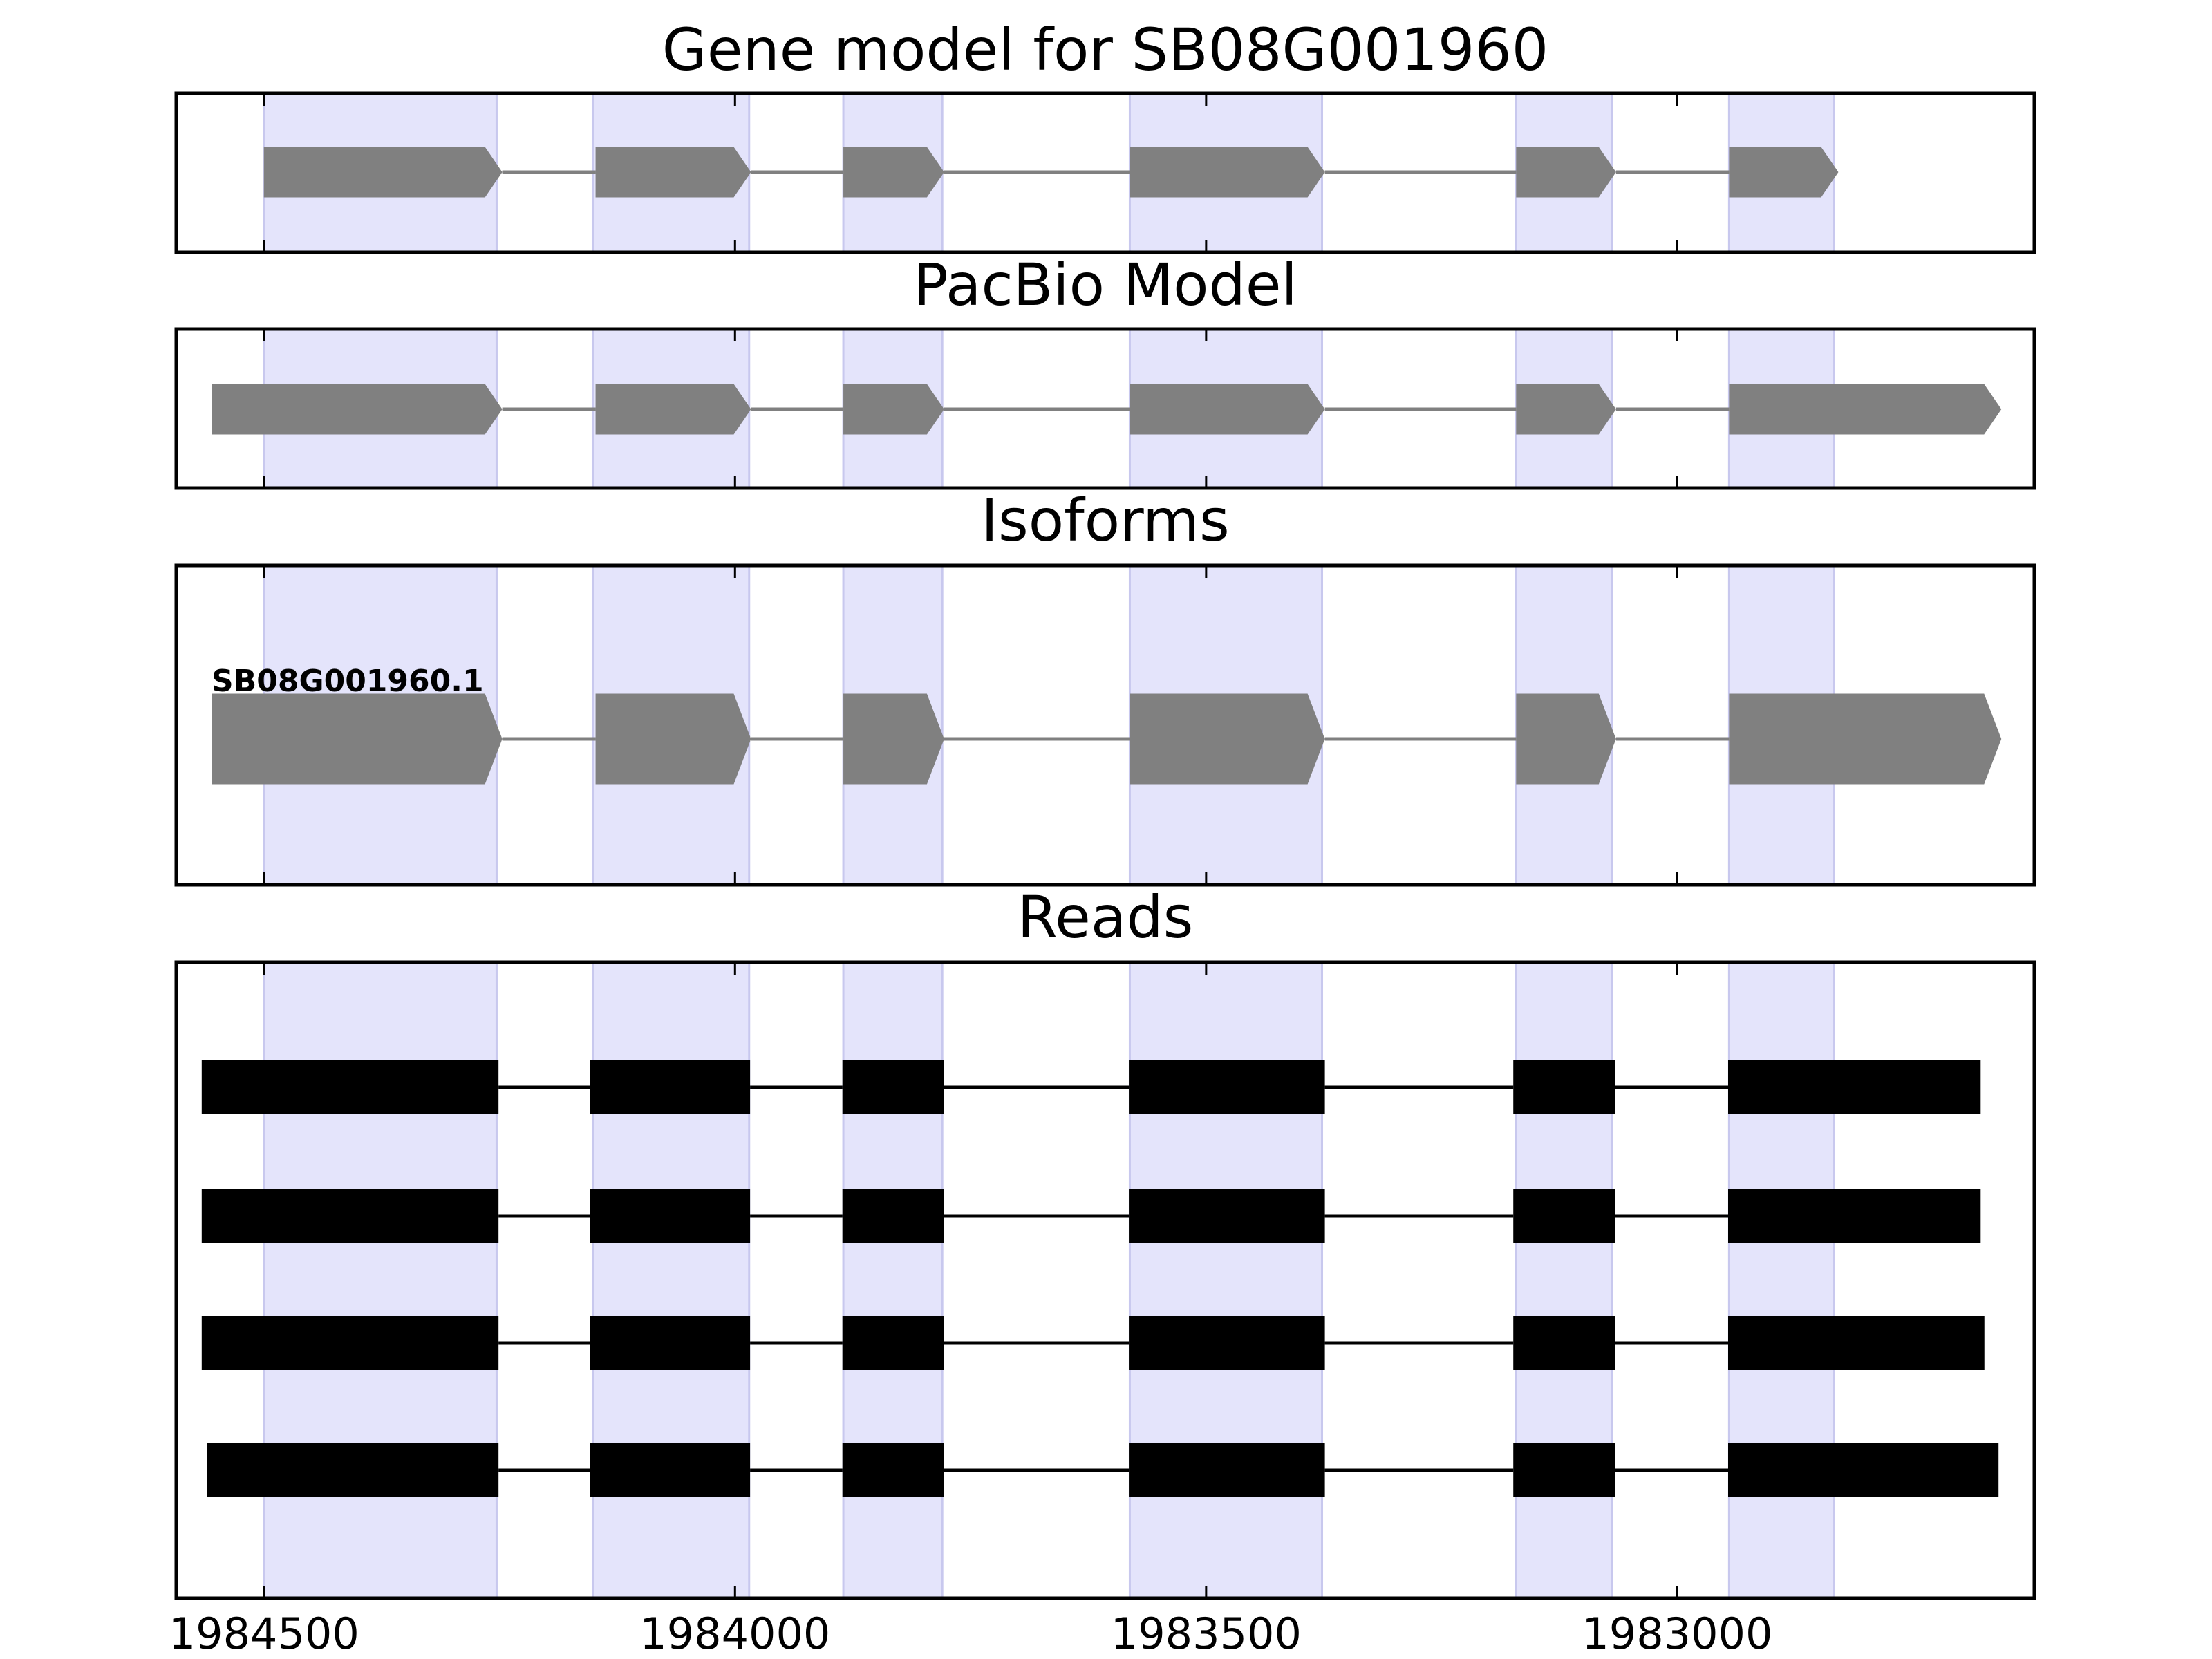  I want to click on x-tick-label: 1984500, so click(264, 1634).